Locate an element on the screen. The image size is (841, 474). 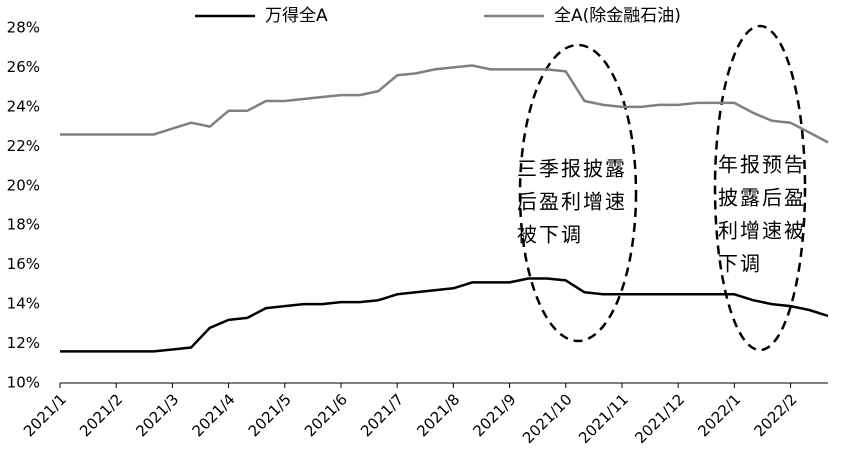
x-tick-label: 2022/2 is located at coordinates (775, 415).